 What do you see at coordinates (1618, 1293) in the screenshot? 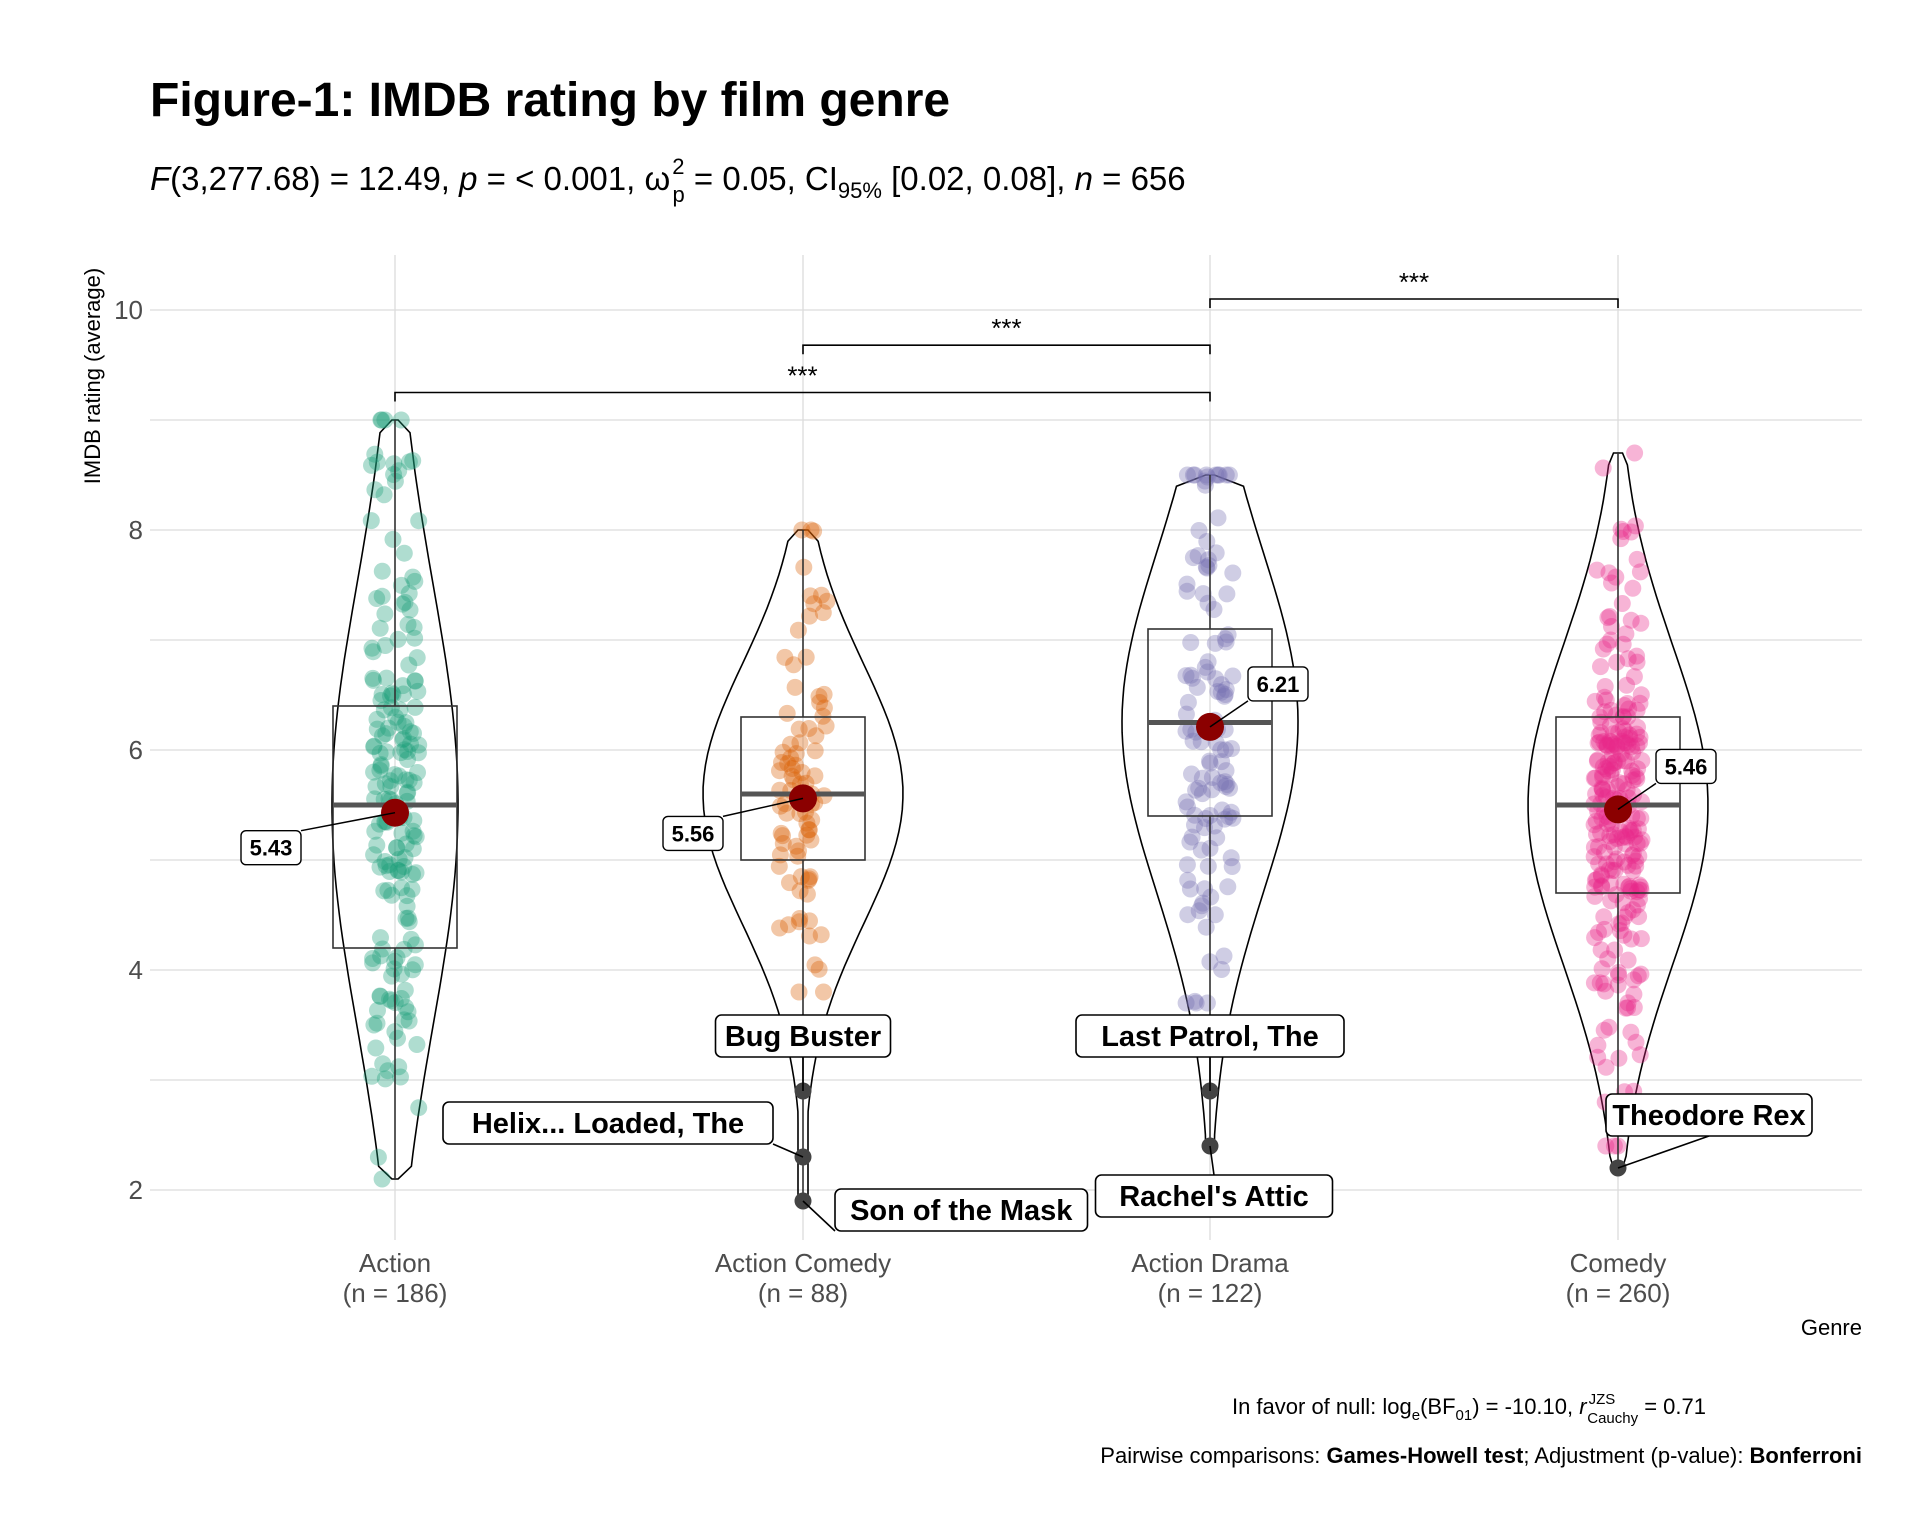
I see `x-tick-n-label: (n = 260)` at bounding box center [1618, 1293].